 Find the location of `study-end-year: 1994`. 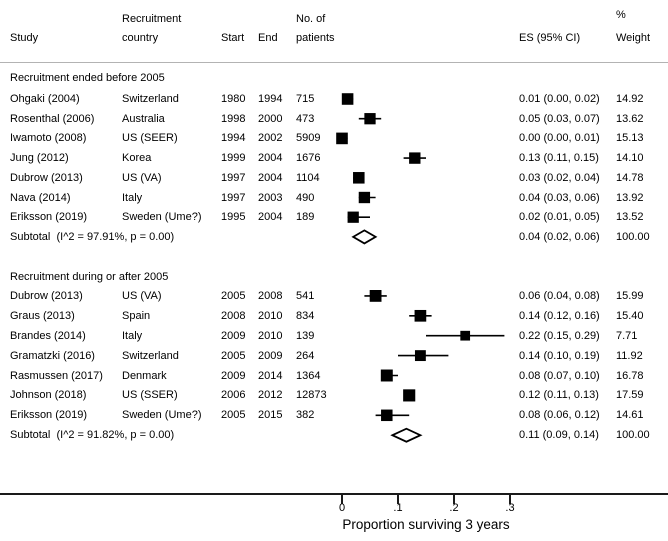

study-end-year: 1994 is located at coordinates (270, 99).